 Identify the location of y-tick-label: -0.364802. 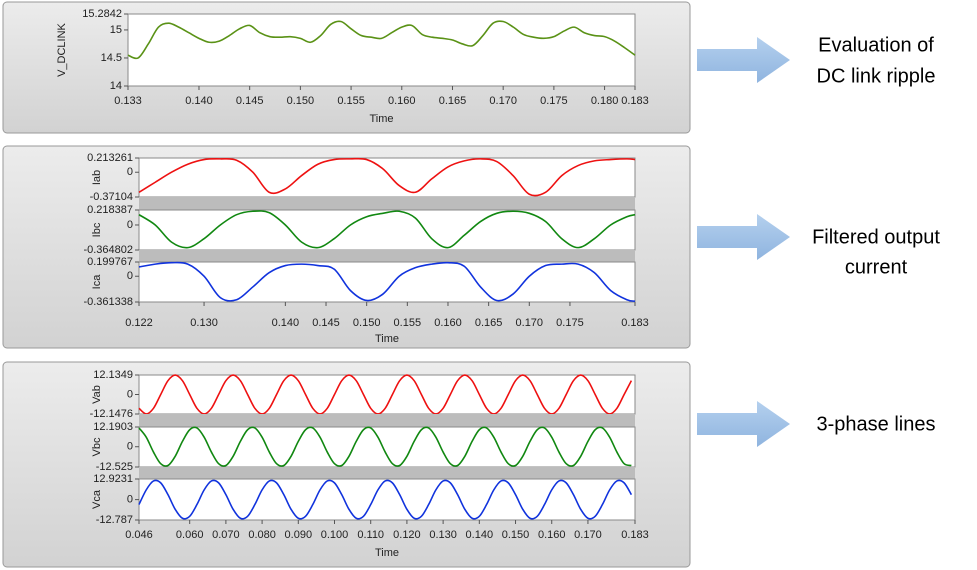
(108, 250).